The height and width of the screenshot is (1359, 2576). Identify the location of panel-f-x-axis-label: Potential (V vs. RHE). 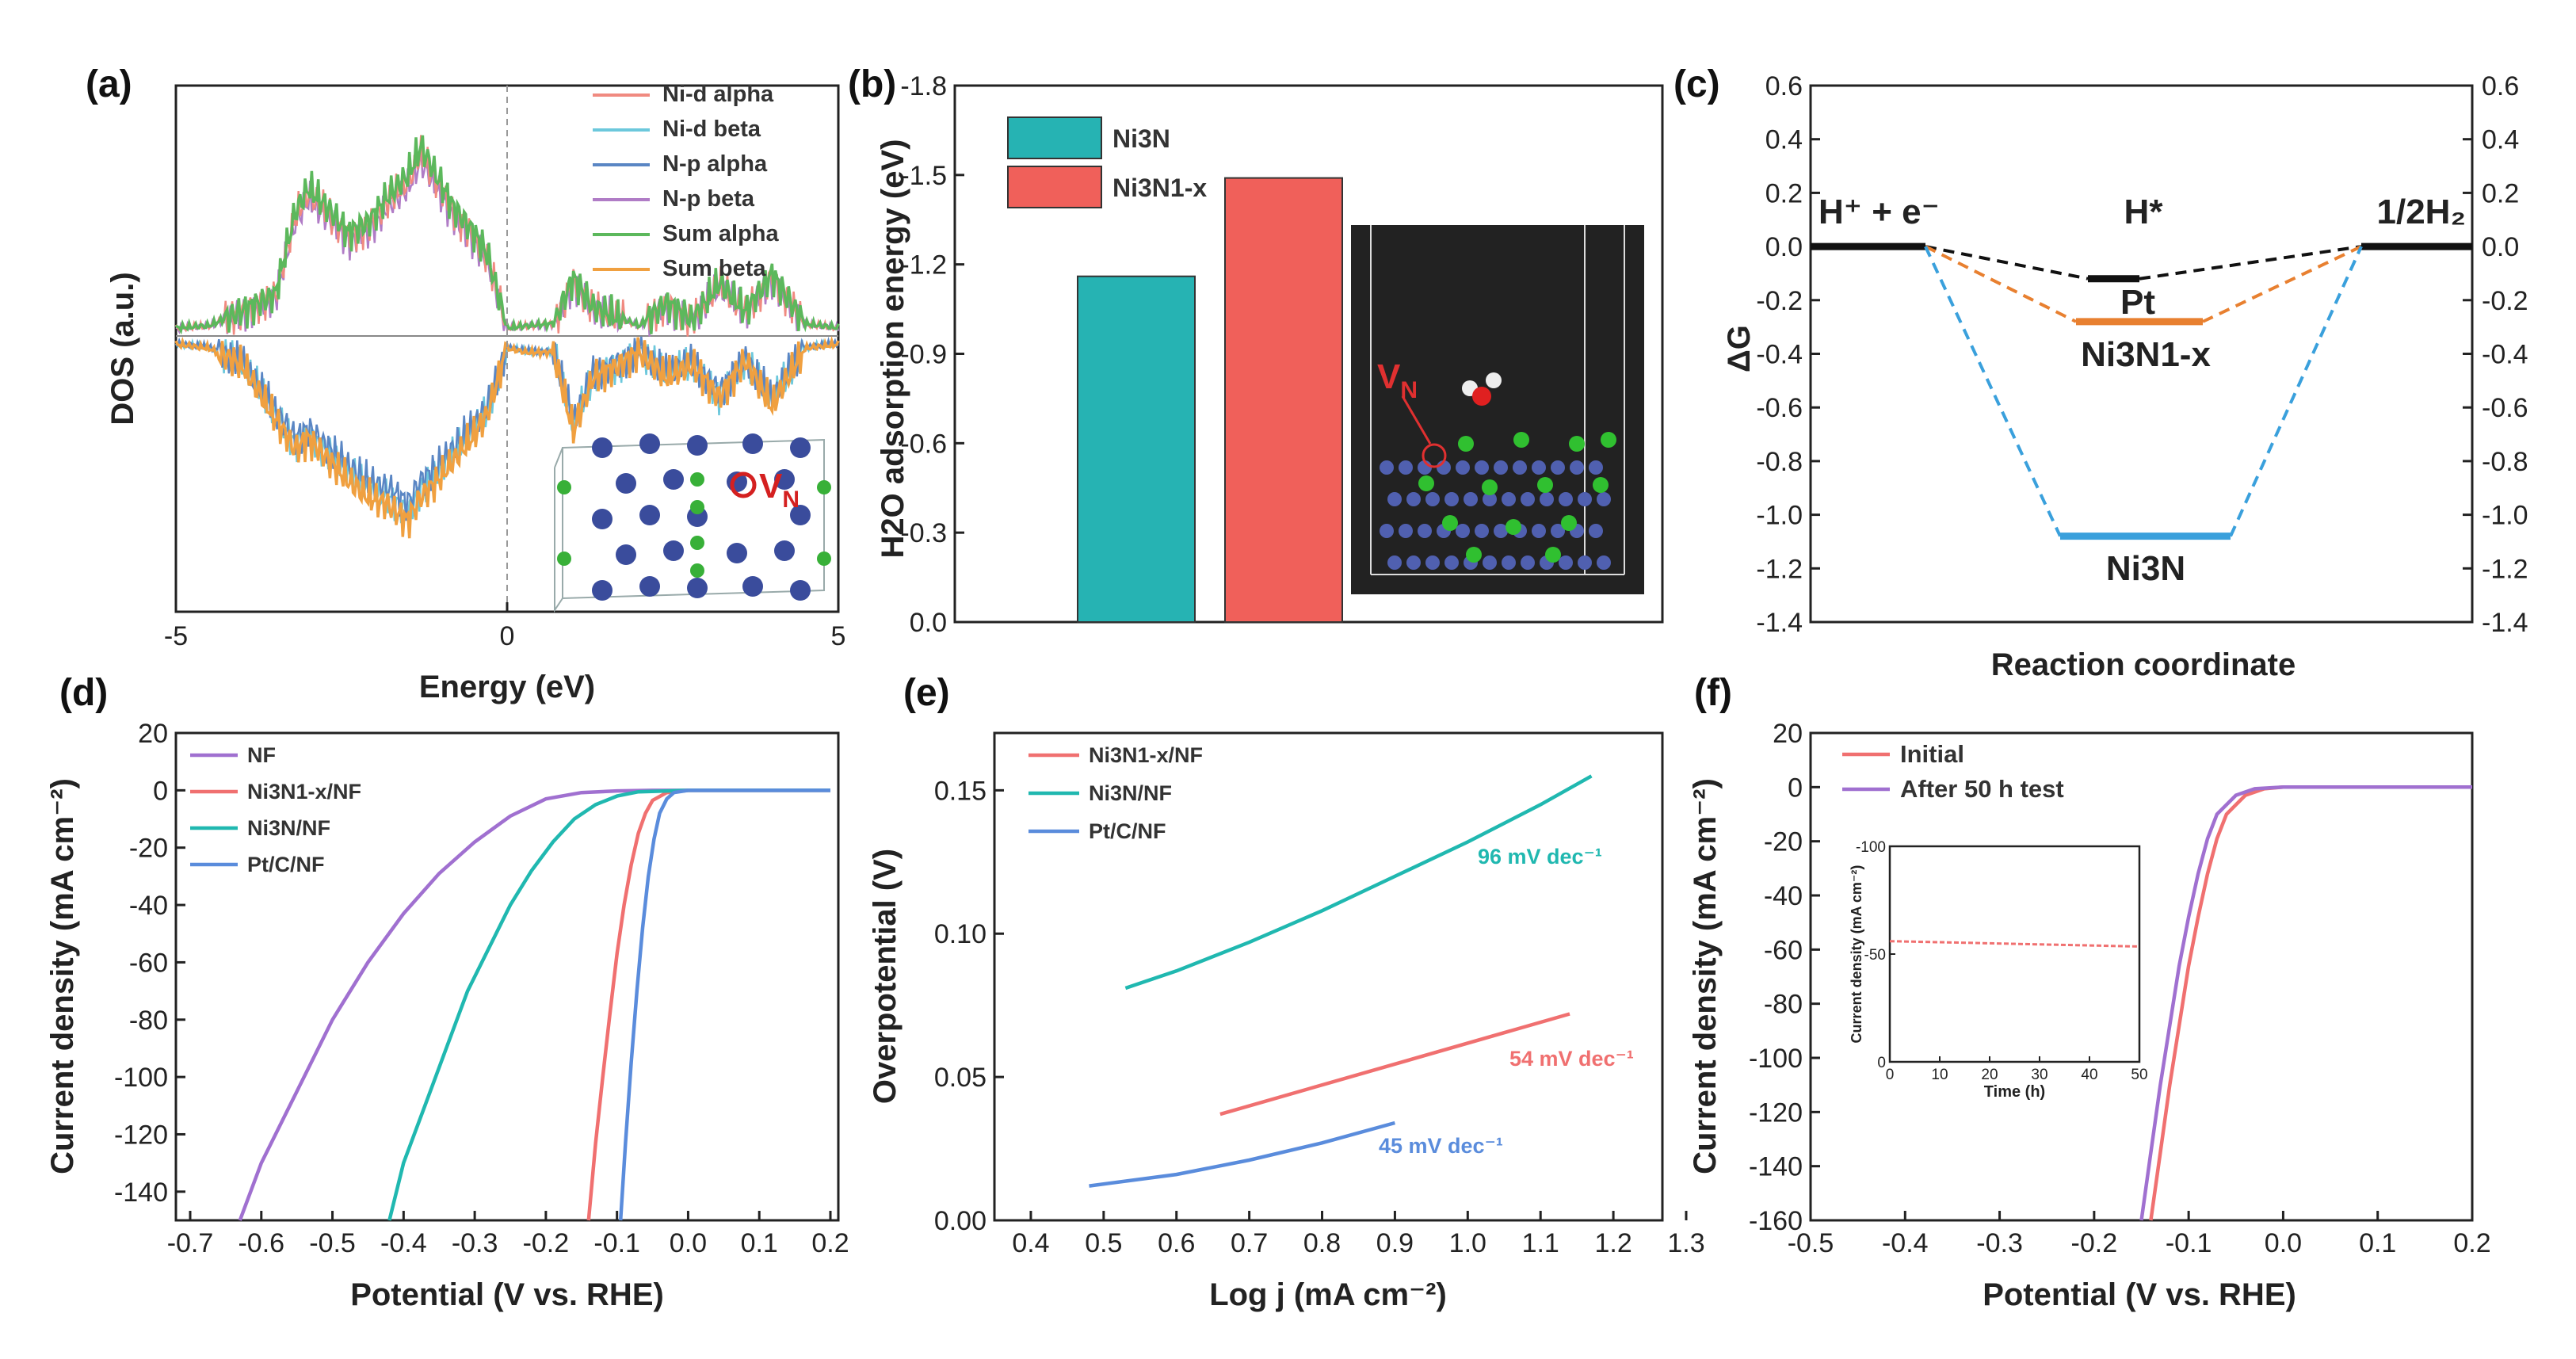
(2139, 1294).